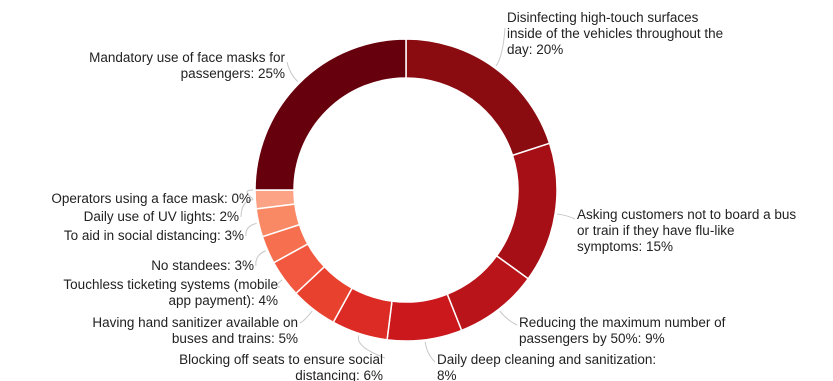 This screenshot has width=833, height=381. I want to click on slice-label-line: inside of the vehicles throughout the, so click(615, 33).